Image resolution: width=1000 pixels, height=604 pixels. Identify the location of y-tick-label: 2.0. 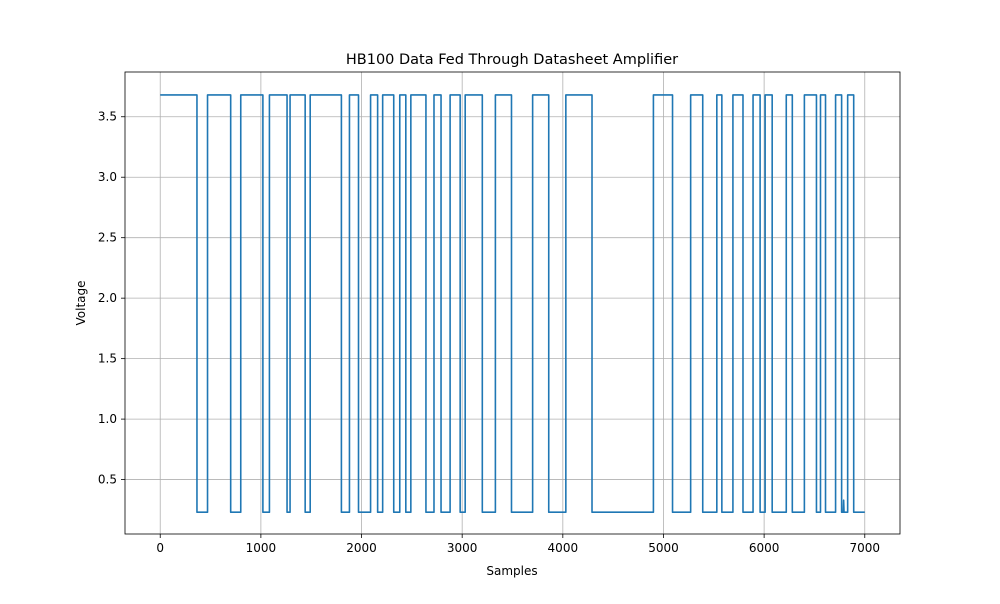
(107, 298).